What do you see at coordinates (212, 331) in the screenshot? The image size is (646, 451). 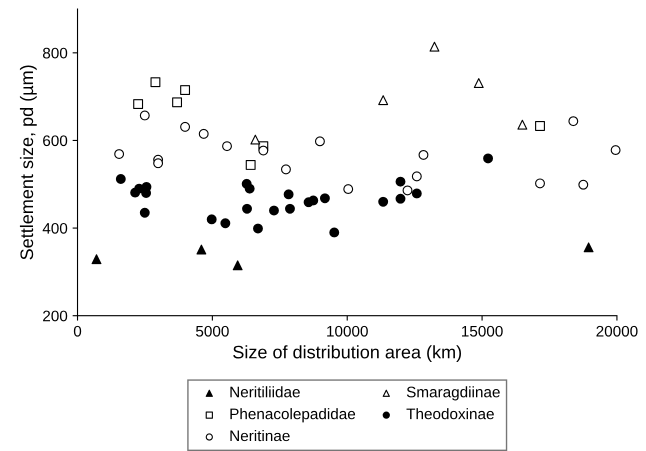 I see `x-tick-label: 5000` at bounding box center [212, 331].